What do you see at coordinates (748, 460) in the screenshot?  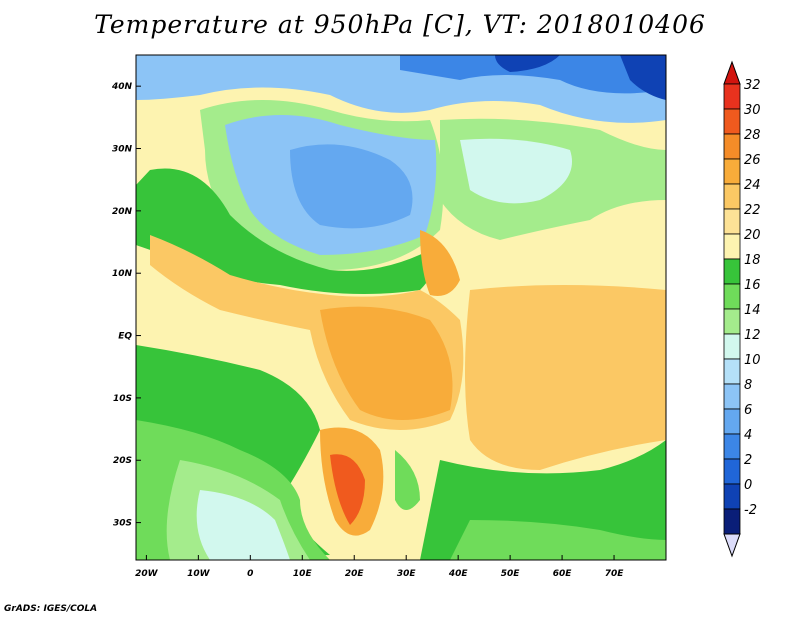 I see `colorbar-label: 2` at bounding box center [748, 460].